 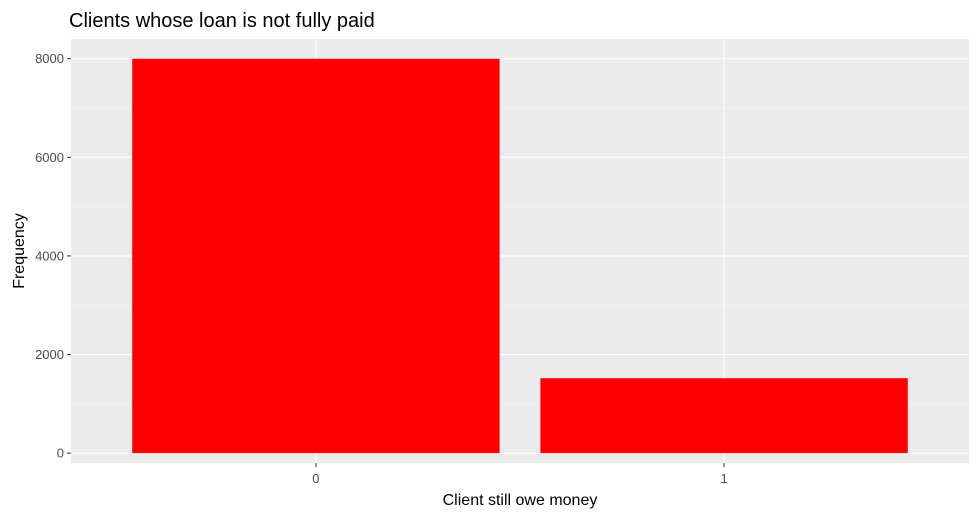 I want to click on x-tick-label: 0, so click(x=315, y=478).